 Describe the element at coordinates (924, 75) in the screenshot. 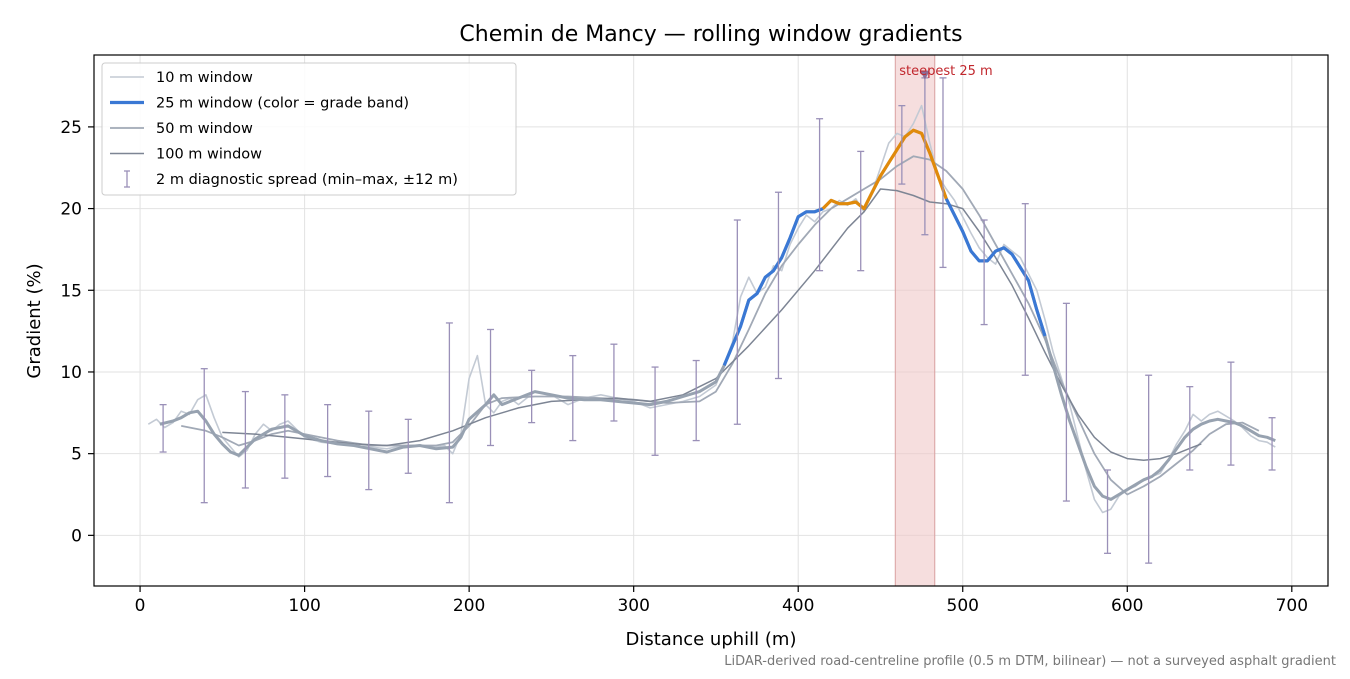

I see `steepest-marker` at that location.